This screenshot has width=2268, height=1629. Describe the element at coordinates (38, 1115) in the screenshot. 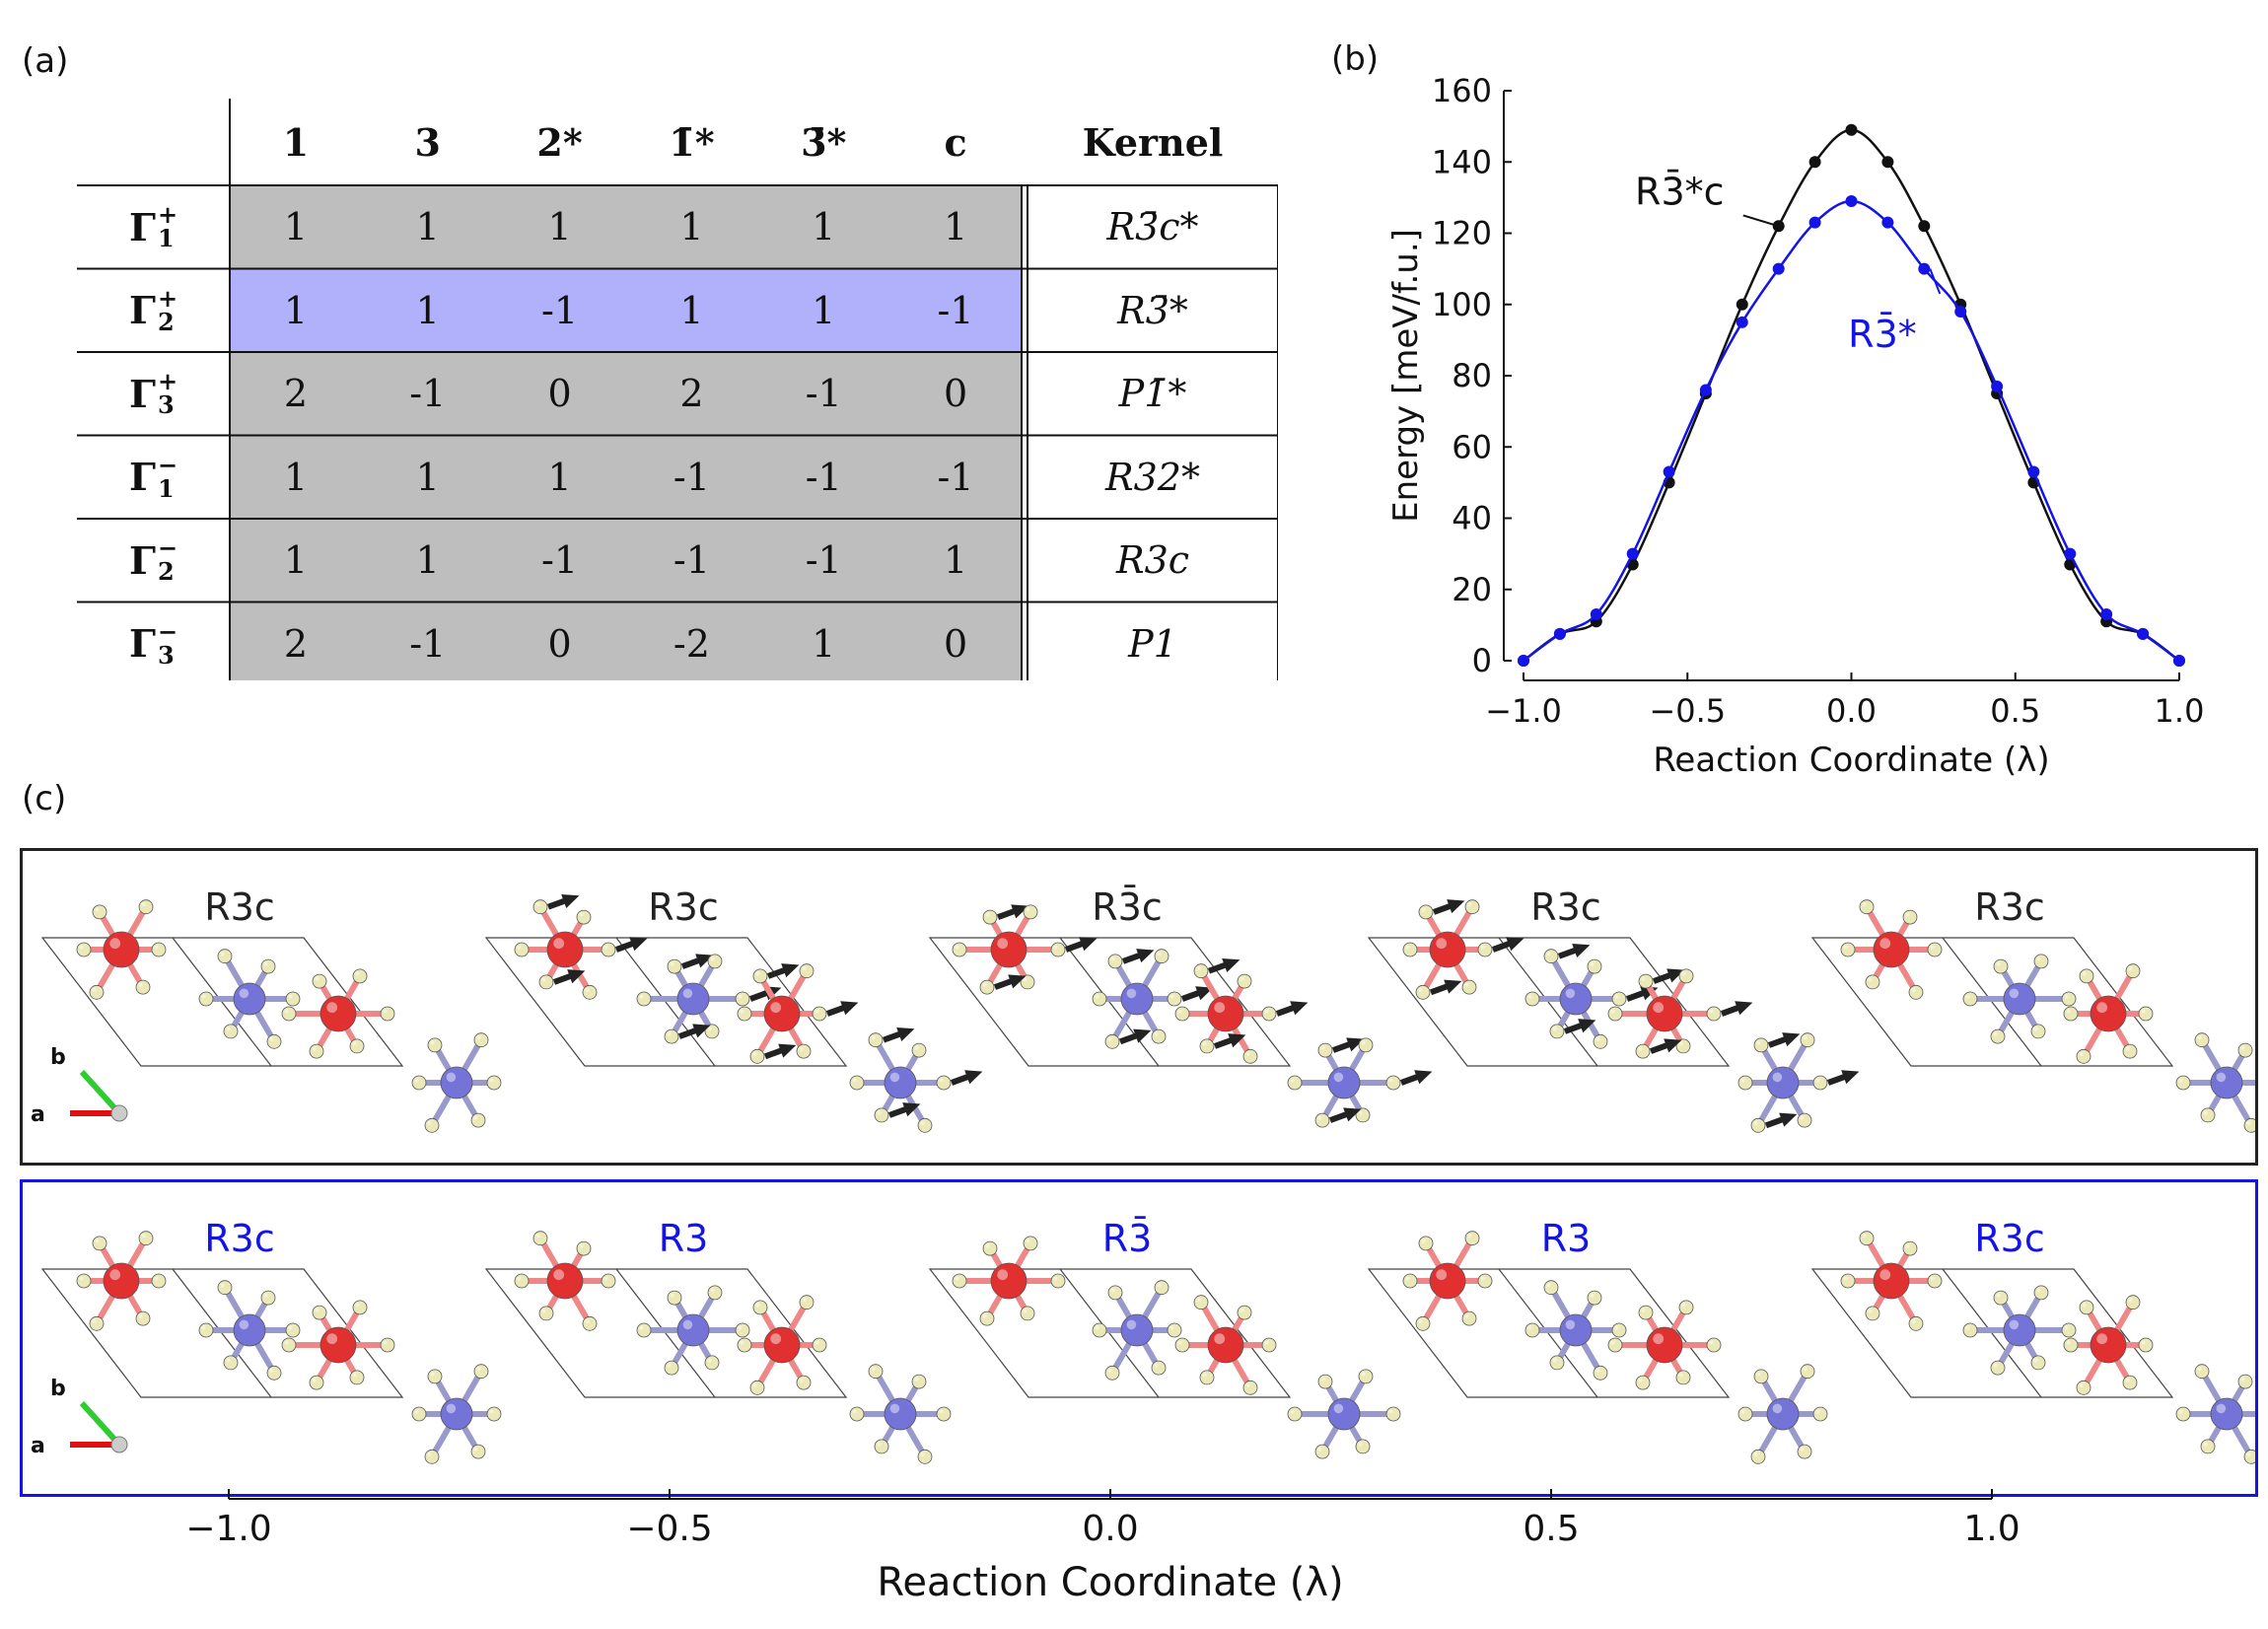

I see `axis-label-a: a` at that location.